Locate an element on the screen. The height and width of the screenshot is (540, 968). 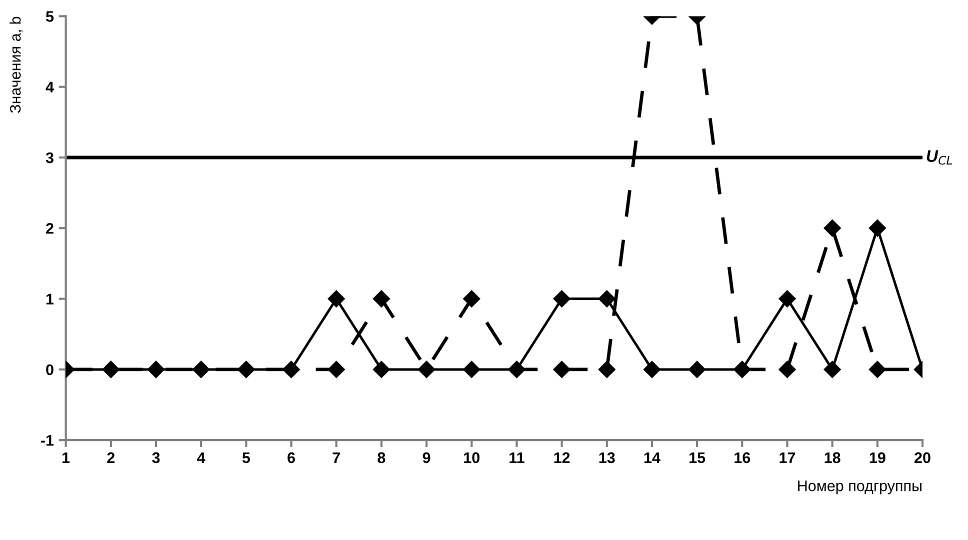
y-tick-label: 1 is located at coordinates (50, 299).